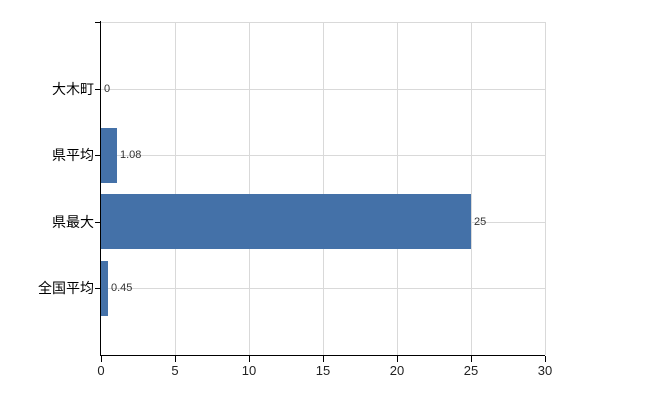  Describe the element at coordinates (66, 288) in the screenshot. I see `category-label: 全国平均` at that location.